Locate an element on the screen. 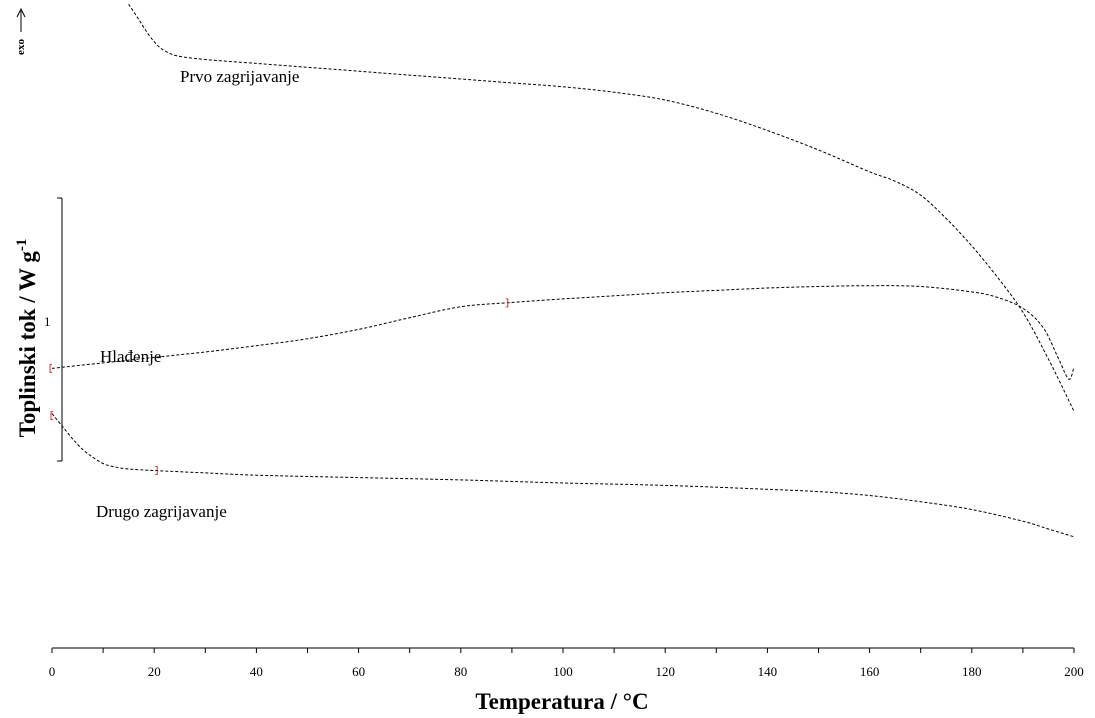  y-axis-title-superscript: -1 is located at coordinates (22, 245).